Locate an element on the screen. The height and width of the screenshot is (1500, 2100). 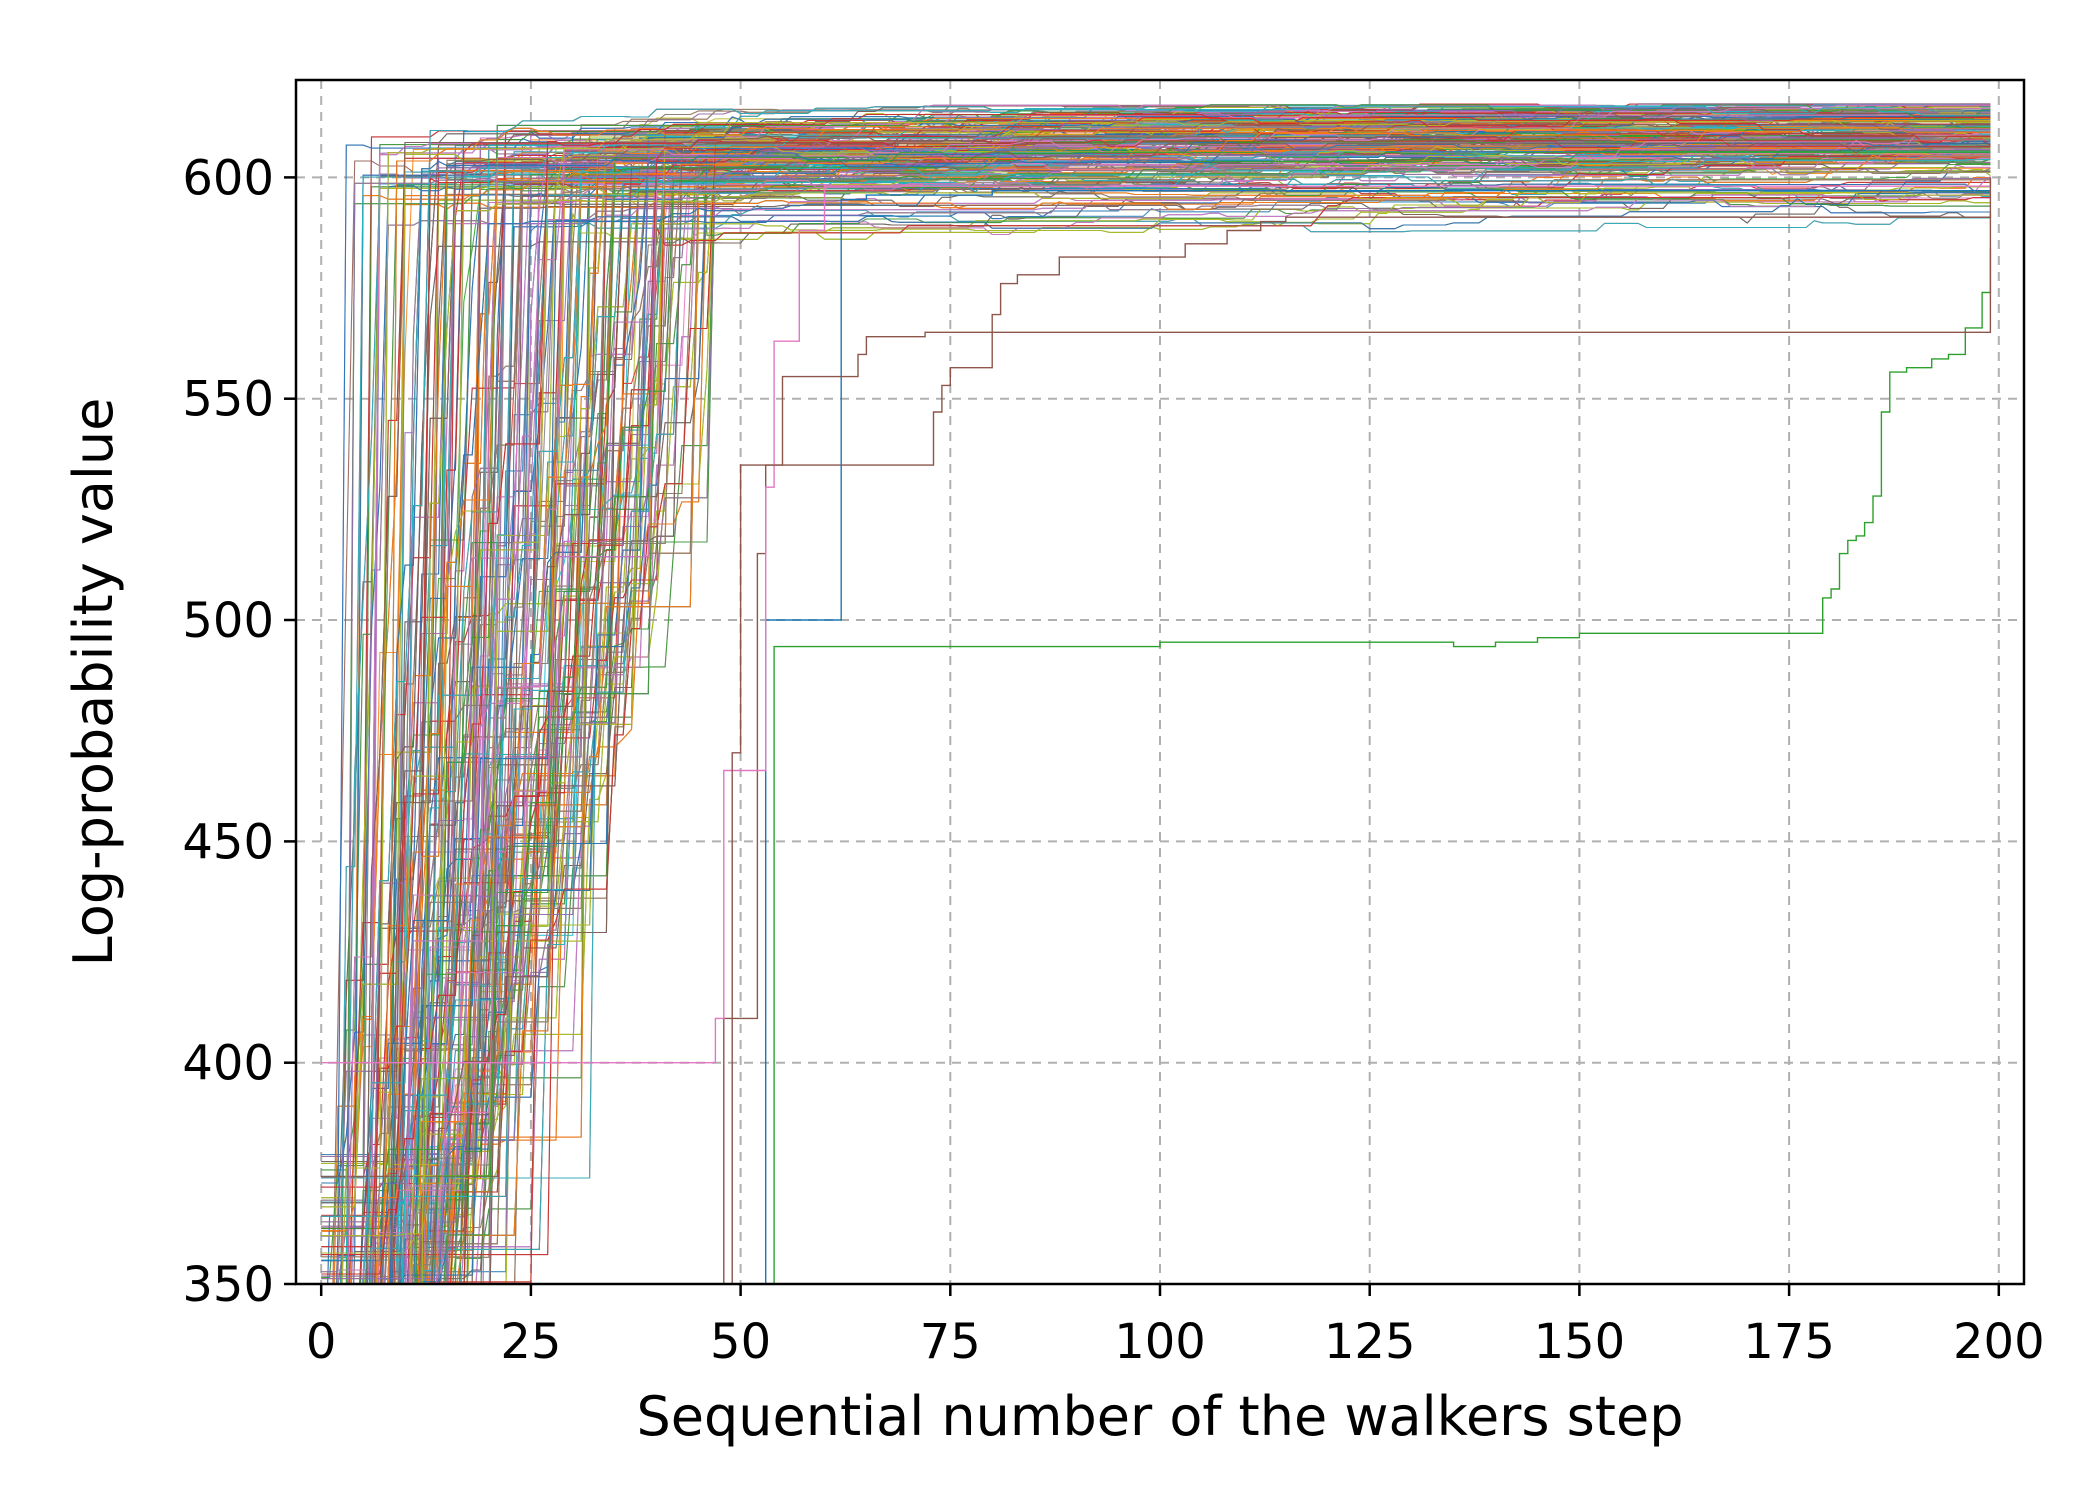
x-tick-label-75: 75 is located at coordinates (950, 1342).